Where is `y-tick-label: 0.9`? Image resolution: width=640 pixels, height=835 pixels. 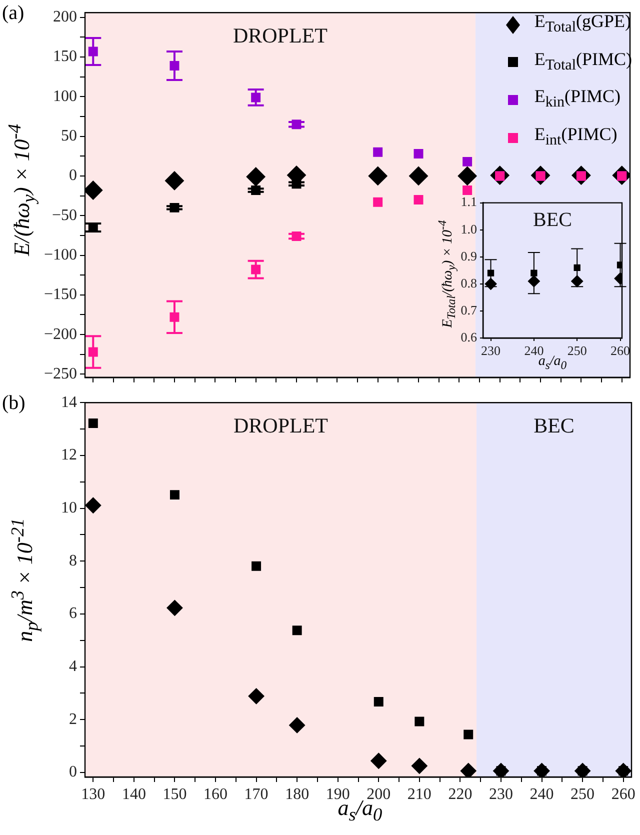
y-tick-label: 0.9 is located at coordinates (468, 256).